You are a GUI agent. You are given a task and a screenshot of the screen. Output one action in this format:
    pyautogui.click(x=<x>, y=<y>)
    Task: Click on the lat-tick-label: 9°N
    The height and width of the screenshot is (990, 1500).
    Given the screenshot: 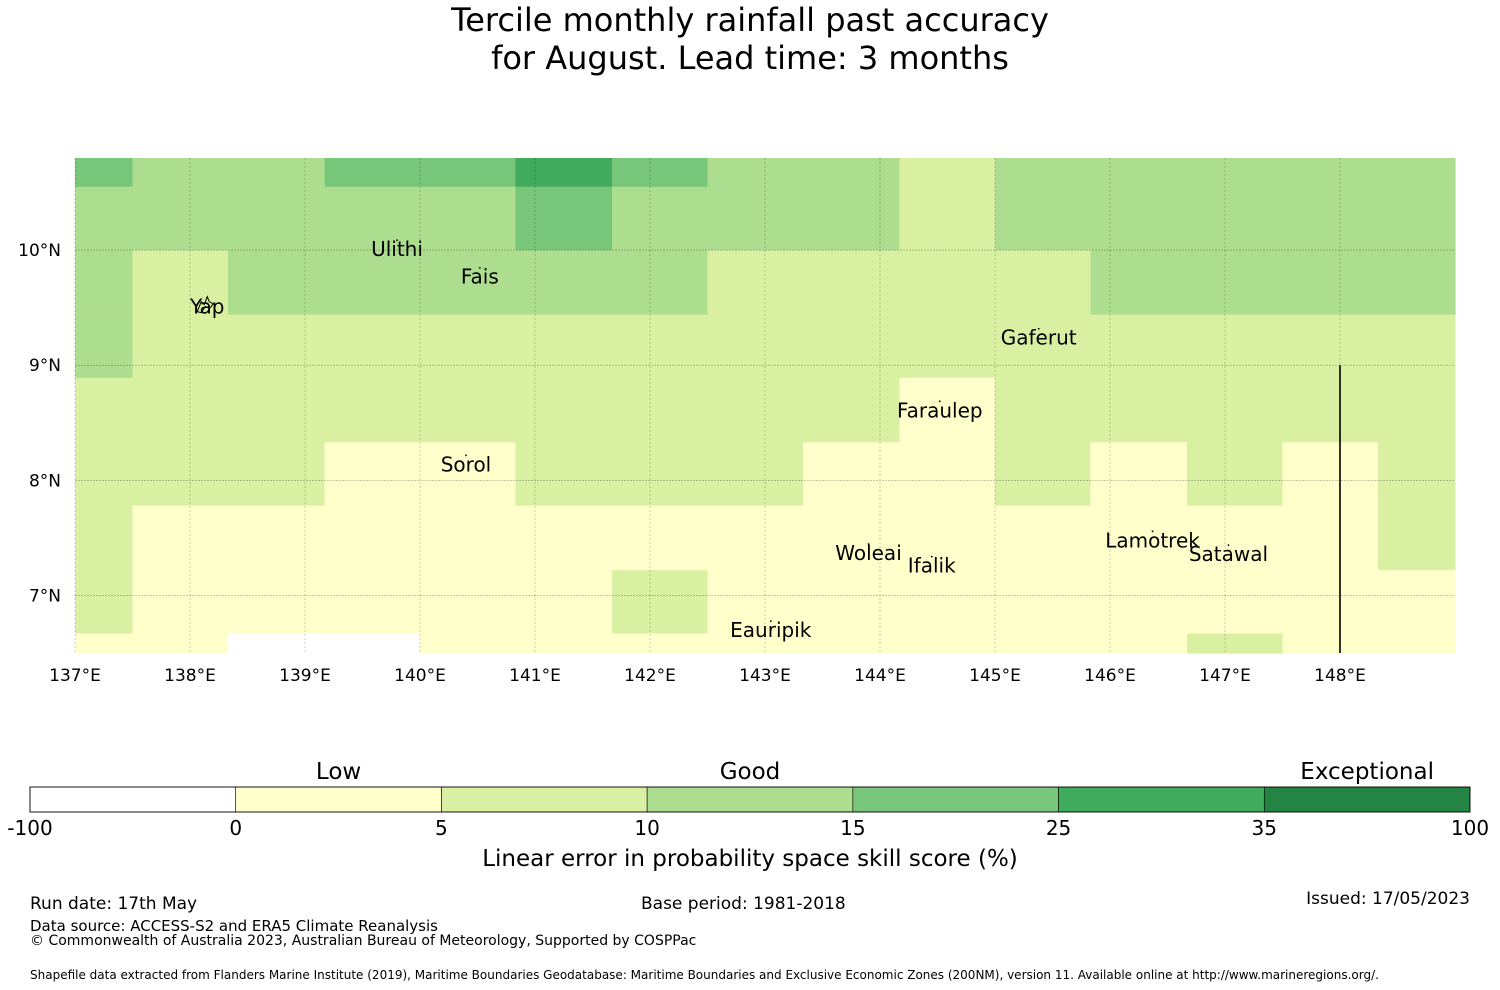 What is the action you would take?
    pyautogui.click(x=45, y=366)
    